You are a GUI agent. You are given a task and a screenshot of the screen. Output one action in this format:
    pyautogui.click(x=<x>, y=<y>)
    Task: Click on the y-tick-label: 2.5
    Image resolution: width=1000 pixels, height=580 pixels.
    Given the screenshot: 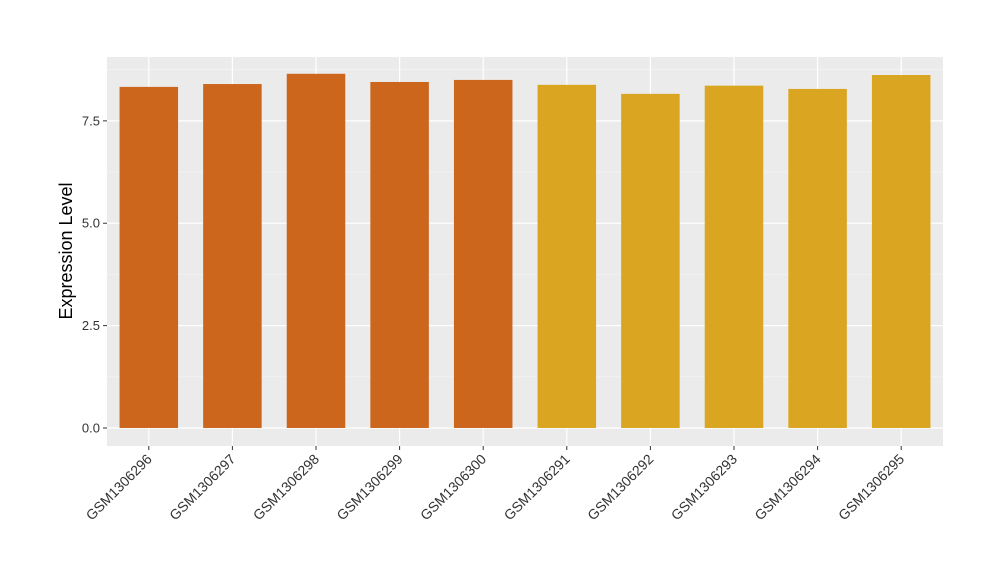 What is the action you would take?
    pyautogui.click(x=91, y=325)
    